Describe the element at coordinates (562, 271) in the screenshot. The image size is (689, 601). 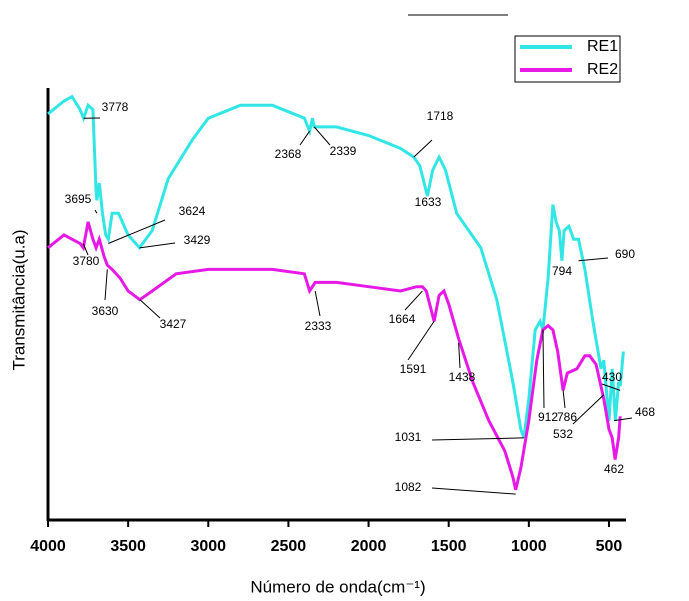
I see `annotation-label: 794` at that location.